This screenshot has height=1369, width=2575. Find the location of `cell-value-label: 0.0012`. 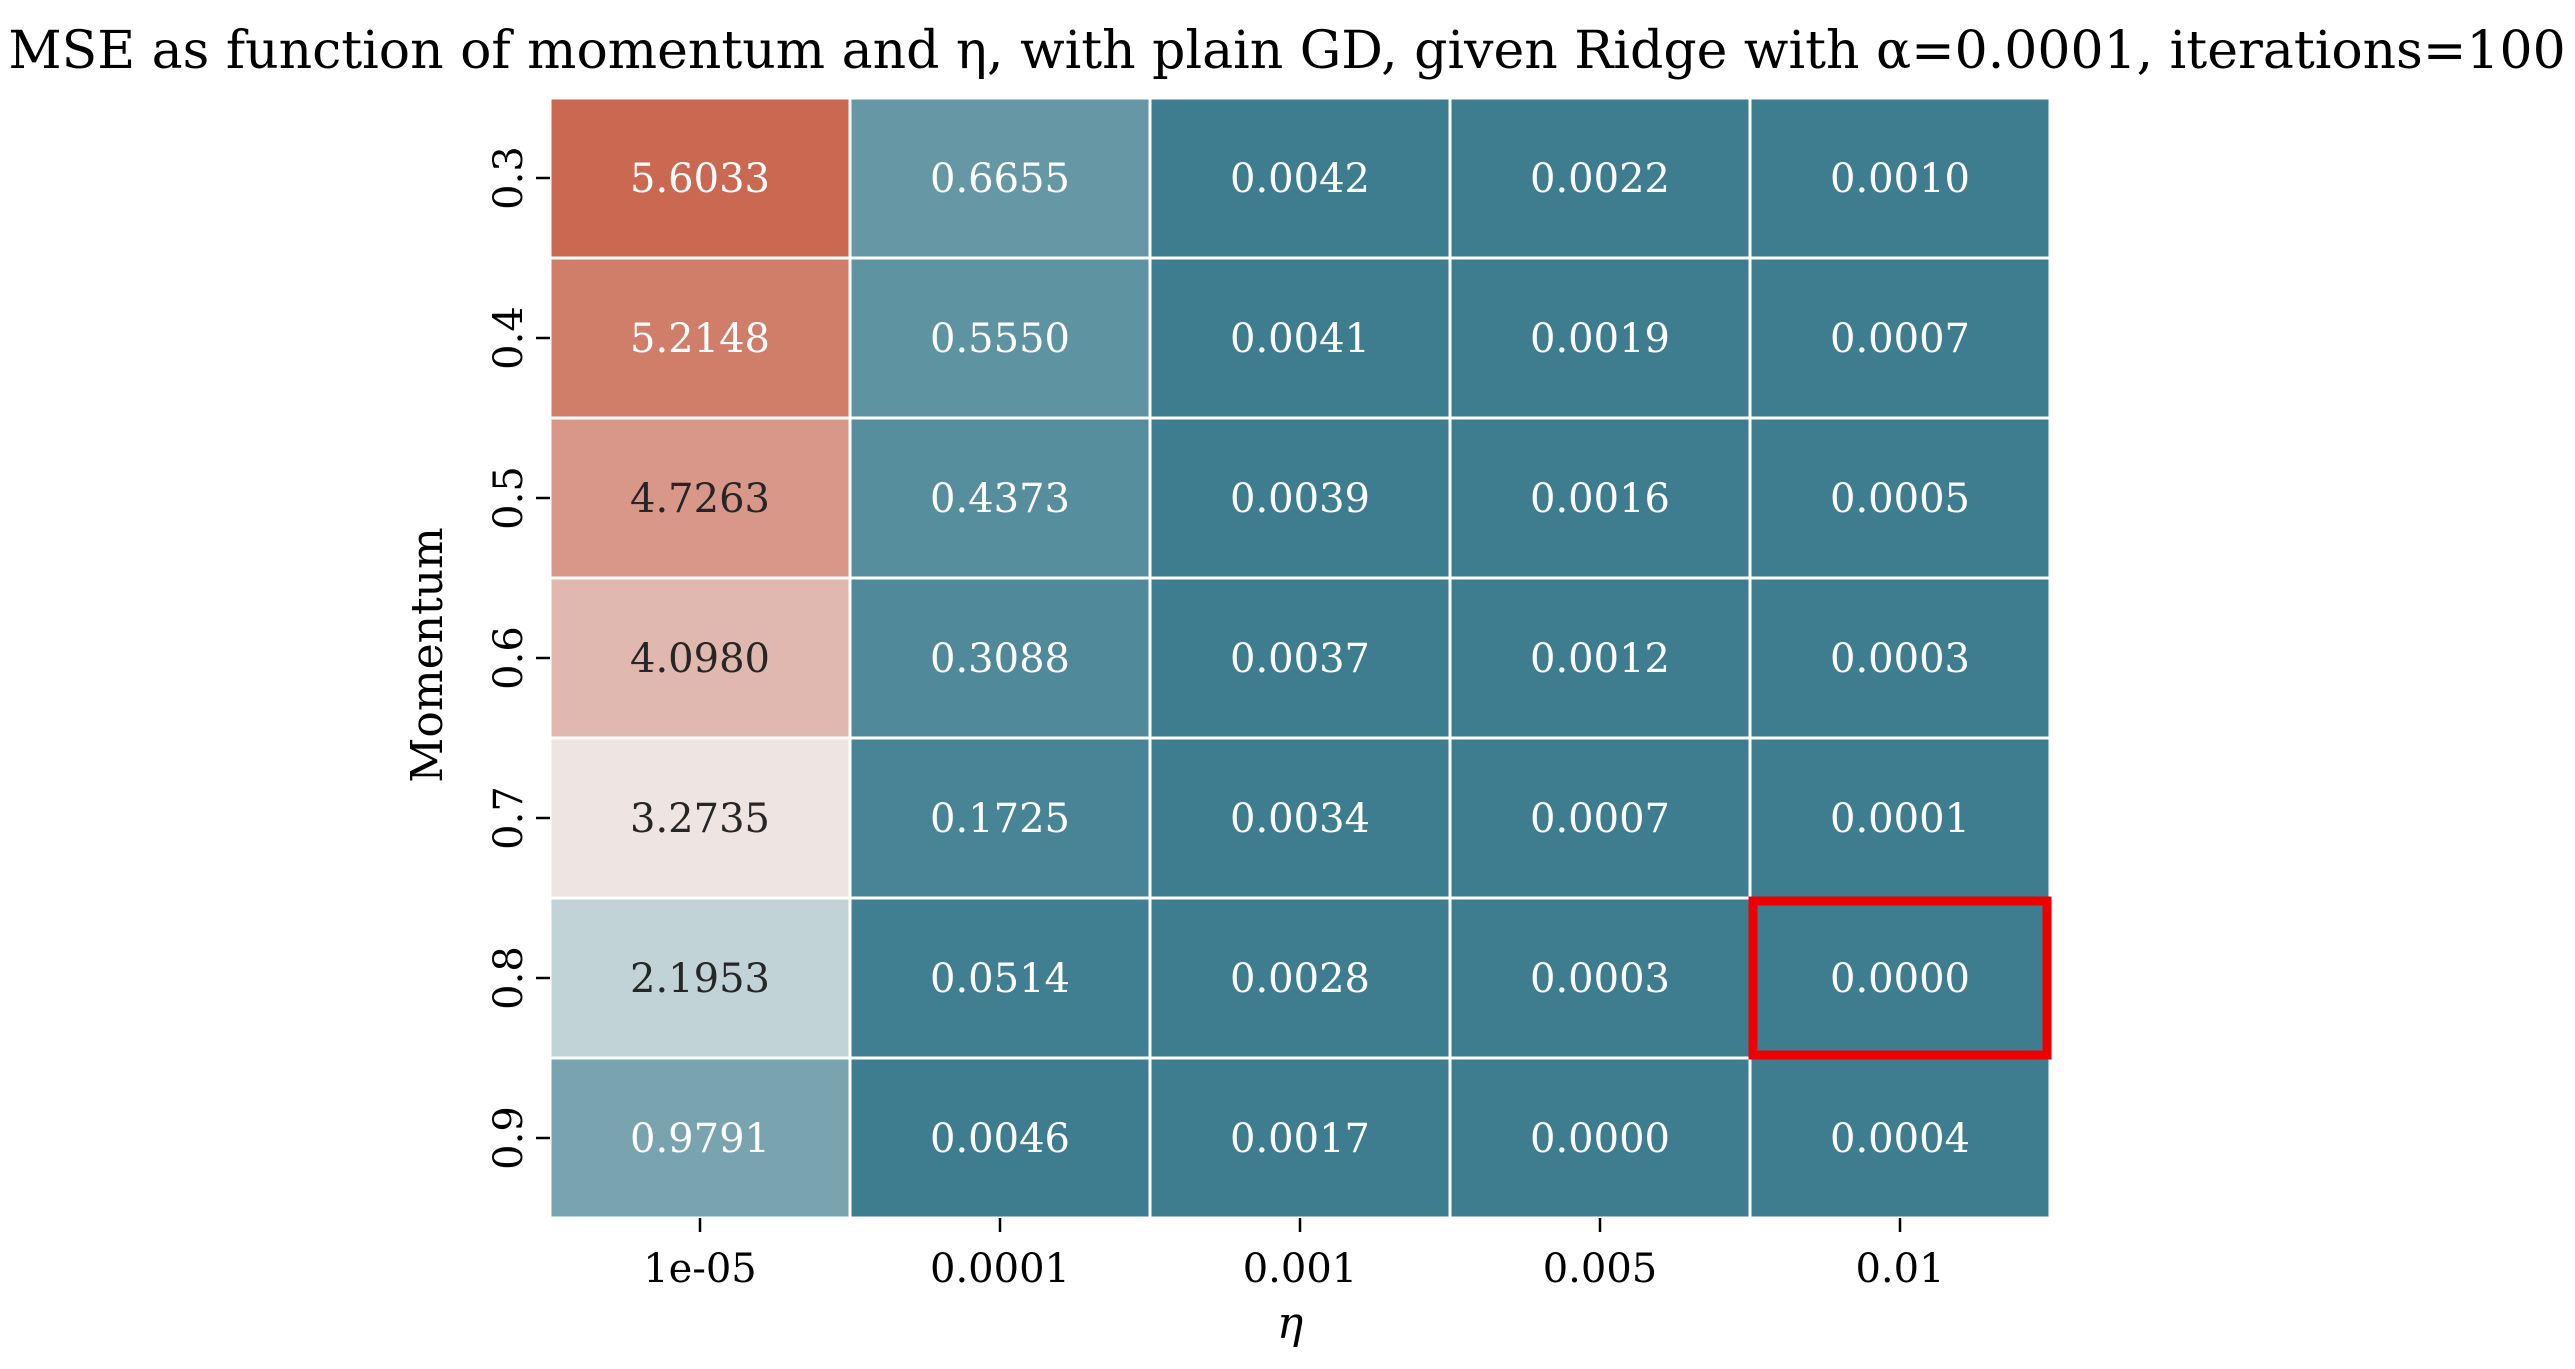

cell-value-label: 0.0012 is located at coordinates (1600, 659).